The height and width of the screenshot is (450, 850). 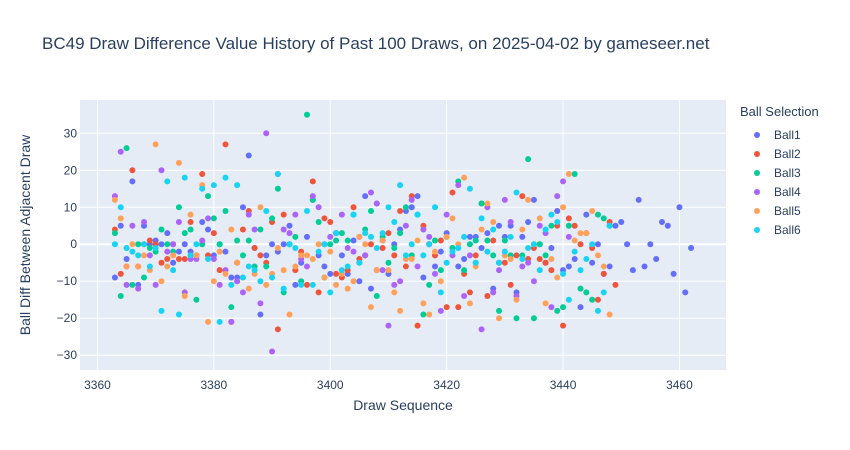 What do you see at coordinates (679, 385) in the screenshot?
I see `x-tick-label: 3460` at bounding box center [679, 385].